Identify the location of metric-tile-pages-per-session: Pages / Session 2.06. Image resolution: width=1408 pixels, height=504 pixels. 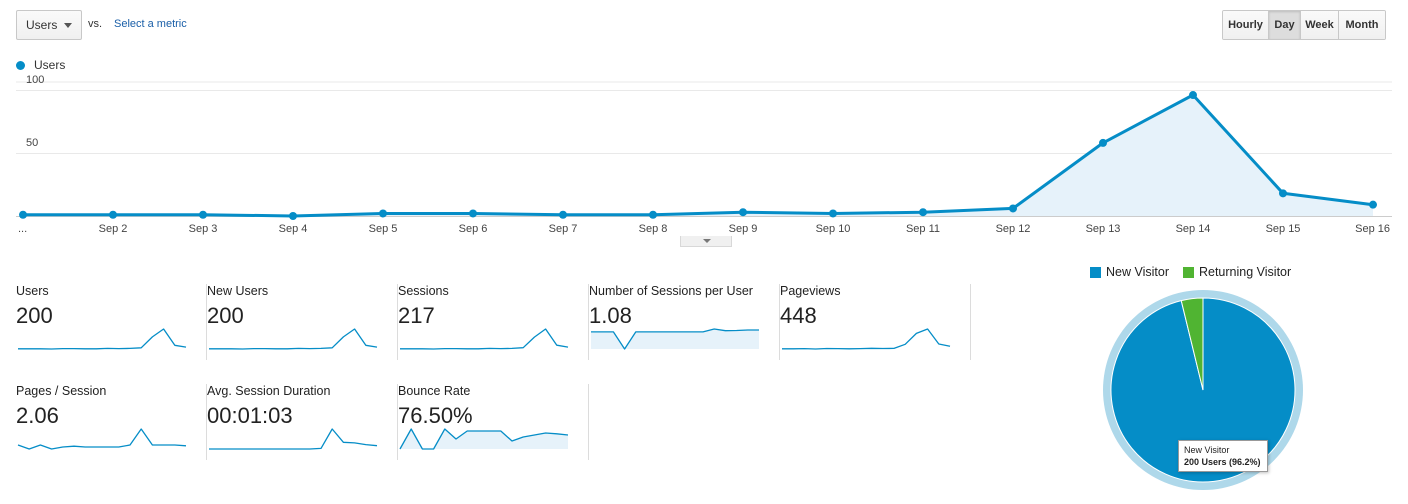
(111, 422).